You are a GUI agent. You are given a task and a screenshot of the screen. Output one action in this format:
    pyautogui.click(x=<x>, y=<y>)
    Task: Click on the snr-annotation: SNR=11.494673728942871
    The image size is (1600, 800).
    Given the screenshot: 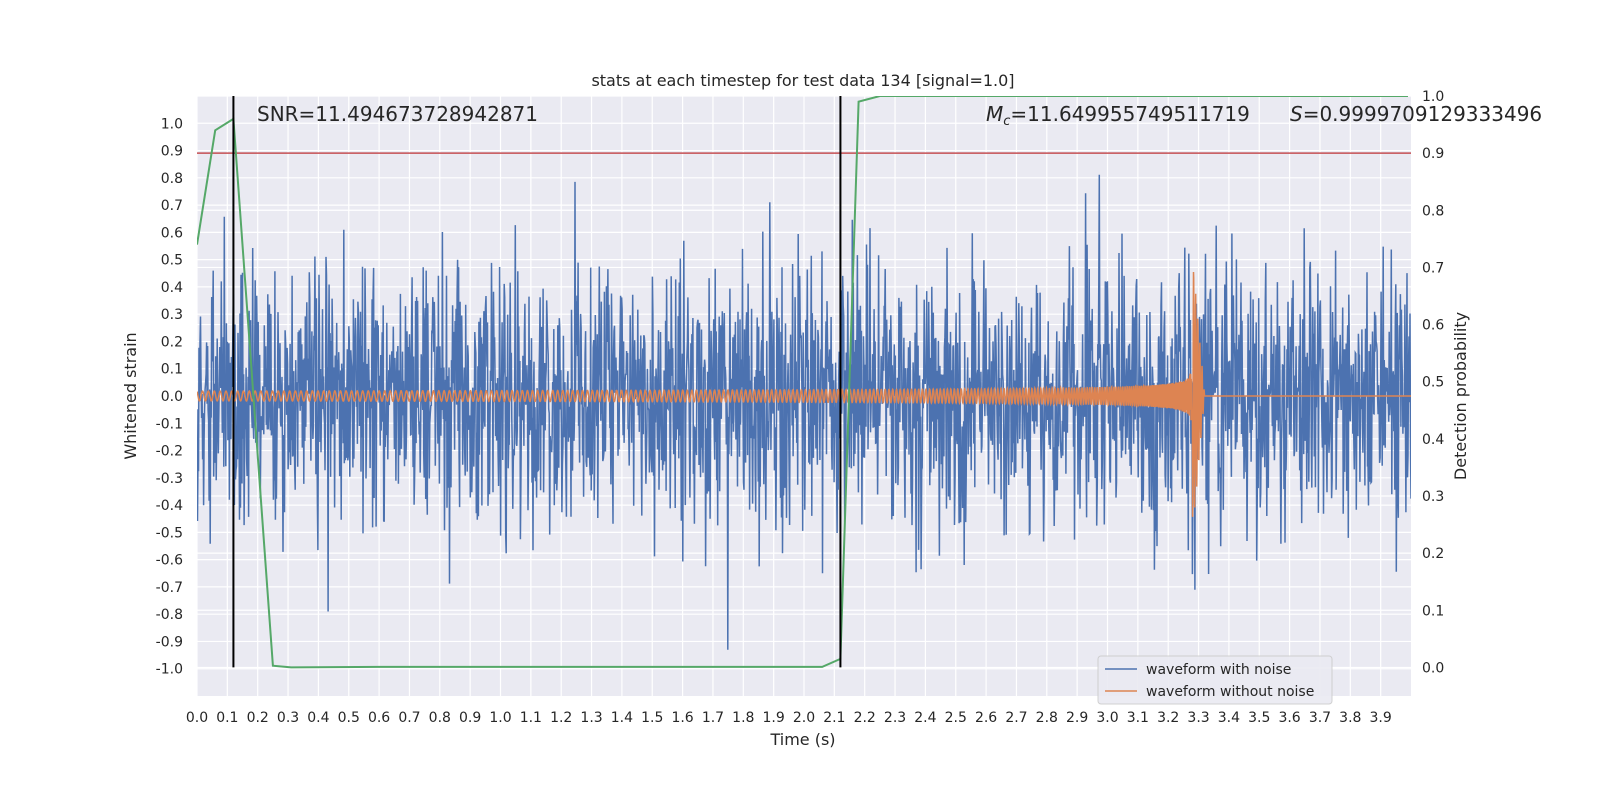 What is the action you would take?
    pyautogui.click(x=397, y=114)
    